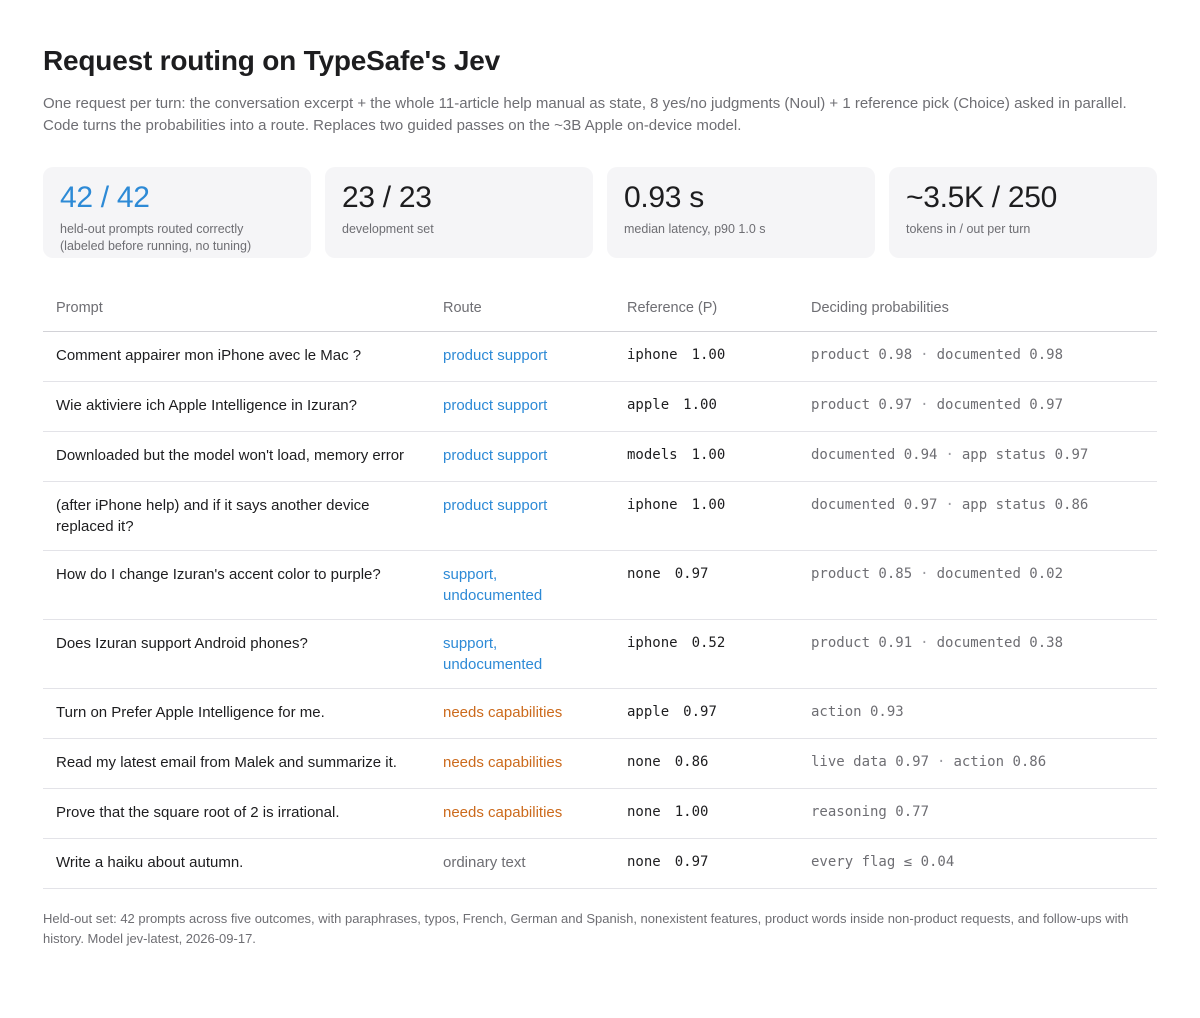 The image size is (1200, 1018). Describe the element at coordinates (1025, 505) in the screenshot. I see `probability-secondary: app status 0.86` at that location.